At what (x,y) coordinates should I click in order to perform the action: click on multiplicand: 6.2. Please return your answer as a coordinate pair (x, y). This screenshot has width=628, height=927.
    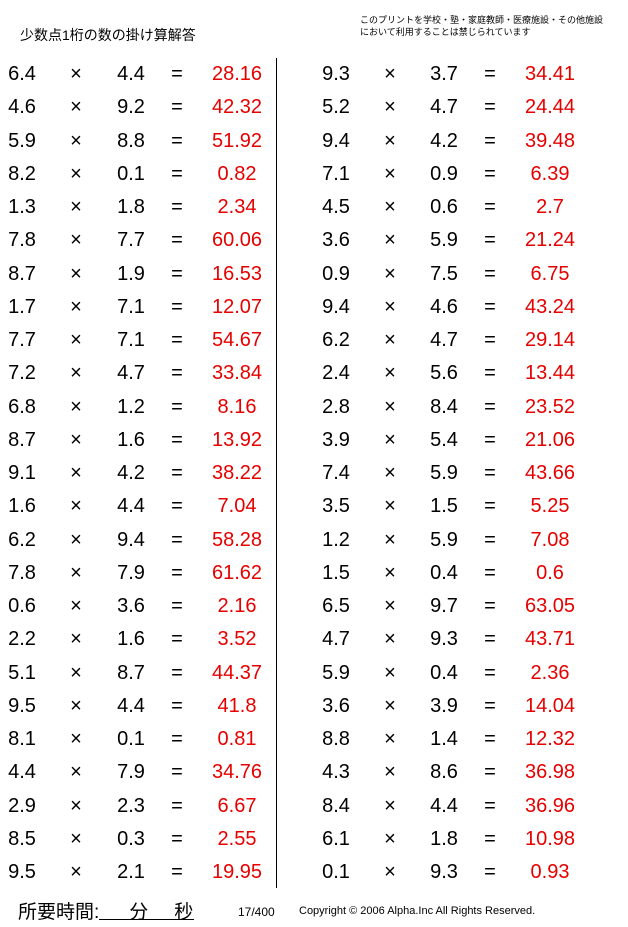
    Looking at the image, I should click on (336, 340).